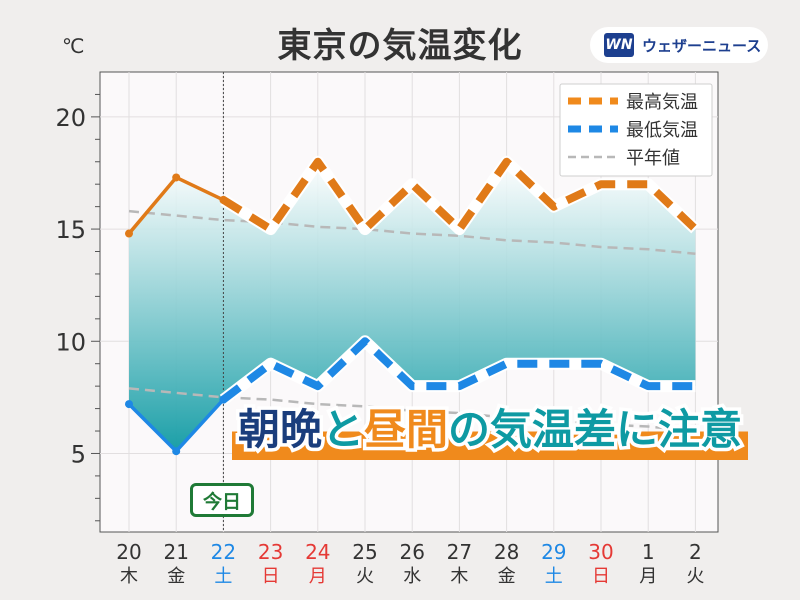 Image resolution: width=800 pixels, height=600 pixels. What do you see at coordinates (648, 552) in the screenshot?
I see `x-tick-label: 1` at bounding box center [648, 552].